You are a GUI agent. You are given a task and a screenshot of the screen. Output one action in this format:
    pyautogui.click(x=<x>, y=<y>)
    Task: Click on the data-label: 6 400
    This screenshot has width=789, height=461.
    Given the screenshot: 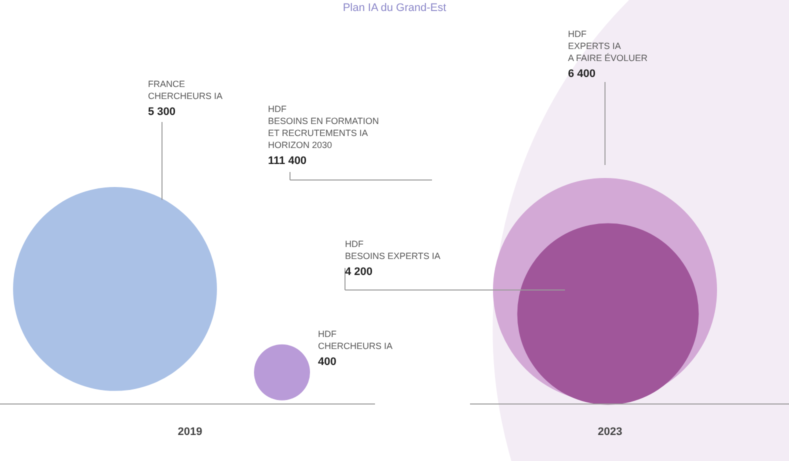 What is the action you would take?
    pyautogui.click(x=582, y=74)
    